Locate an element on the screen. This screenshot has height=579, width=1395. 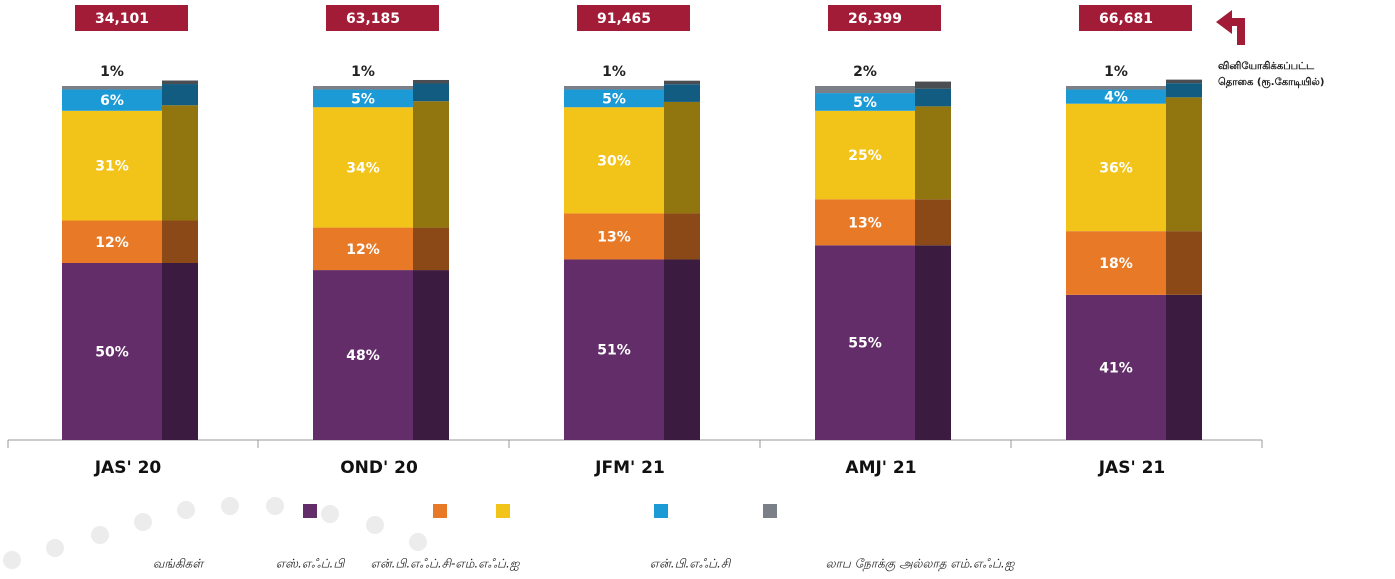
annotation: வினியோகிக்கப்பட்ட is located at coordinates (1266, 66).